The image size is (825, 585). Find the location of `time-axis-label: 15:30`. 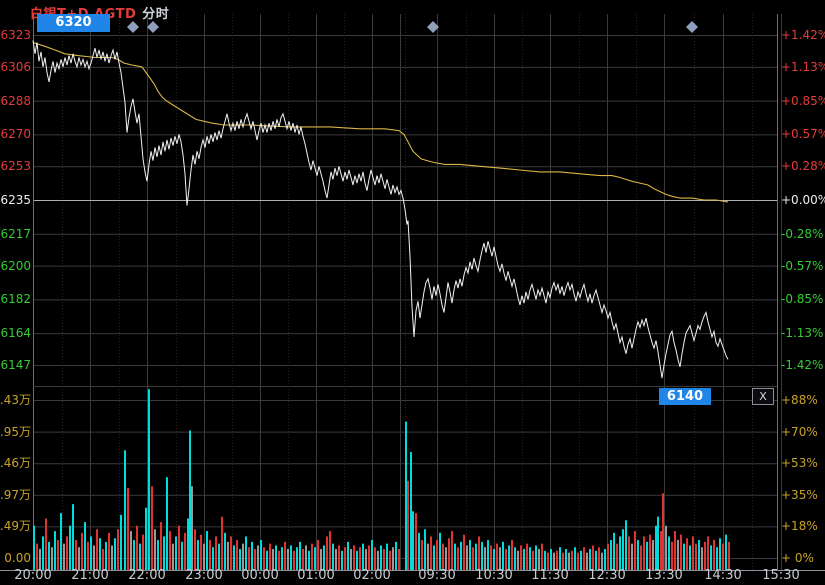

time-axis-label: 15:30 is located at coordinates (781, 575).